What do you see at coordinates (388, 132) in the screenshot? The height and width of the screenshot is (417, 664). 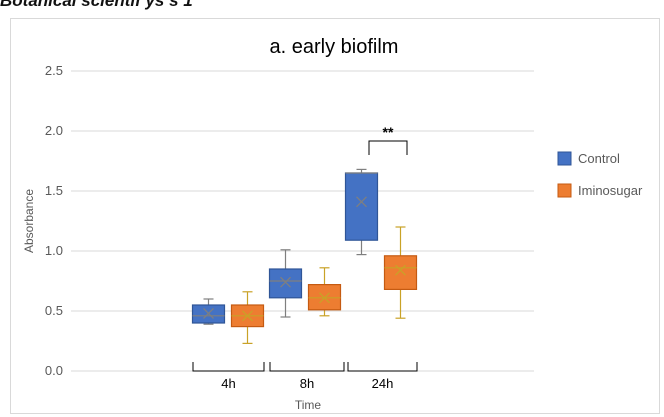 I see `significance-label: **` at bounding box center [388, 132].